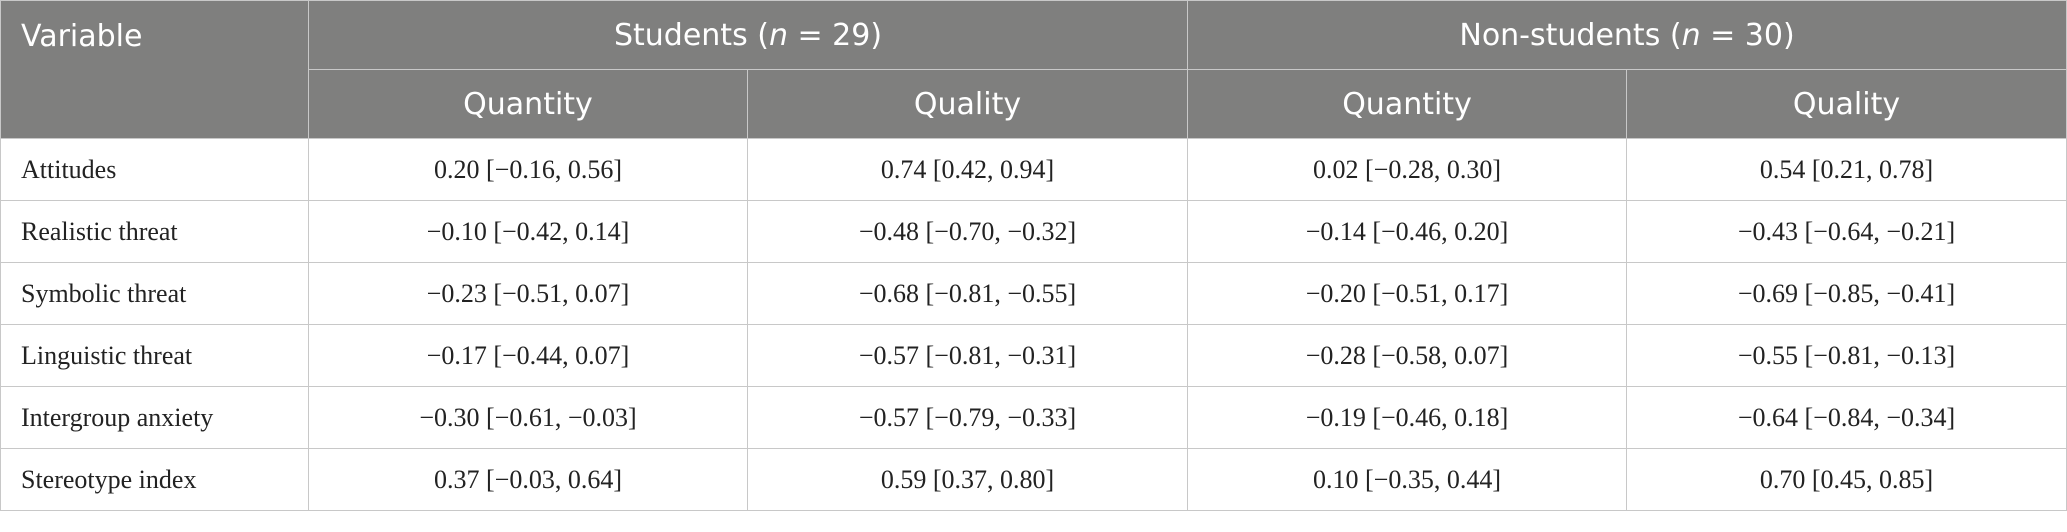 The width and height of the screenshot is (2067, 532). I want to click on cell-value: −0.17 [−0.44, 0.07], so click(528, 355).